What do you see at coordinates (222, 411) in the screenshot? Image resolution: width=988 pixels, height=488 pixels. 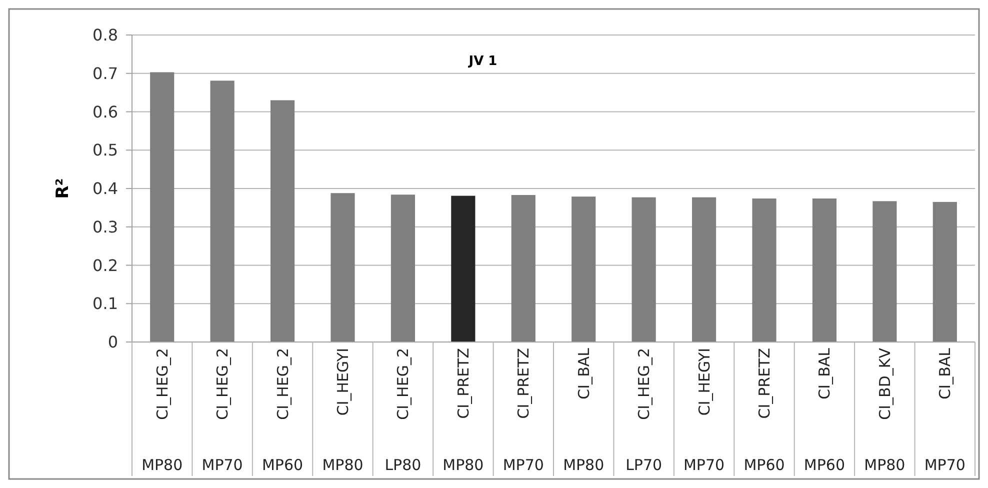 I see `category-label: CI_HEG_2 MP70` at bounding box center [222, 411].